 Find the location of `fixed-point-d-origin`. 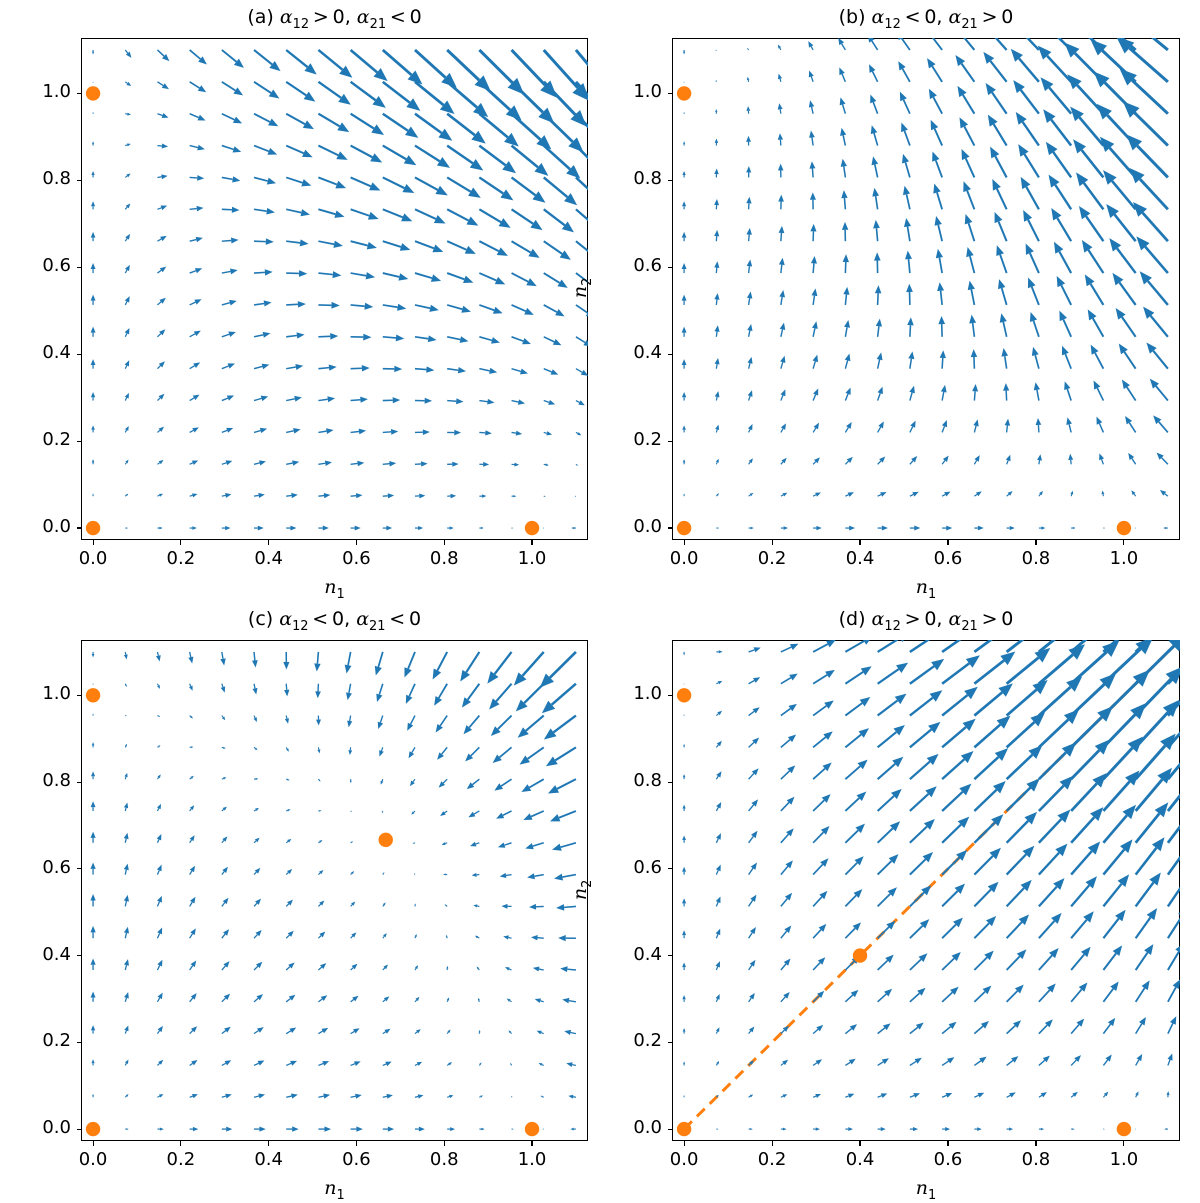

fixed-point-d-origin is located at coordinates (684, 1129).